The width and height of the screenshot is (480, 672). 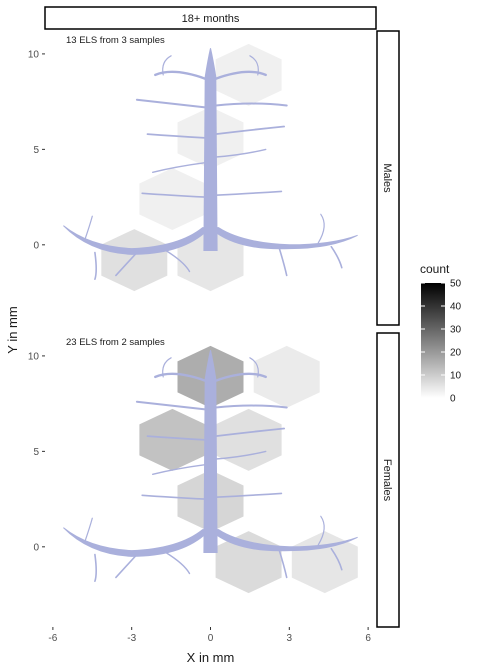 I want to click on panel-annotation: 23 ELS from 2 samples, so click(x=115, y=342).